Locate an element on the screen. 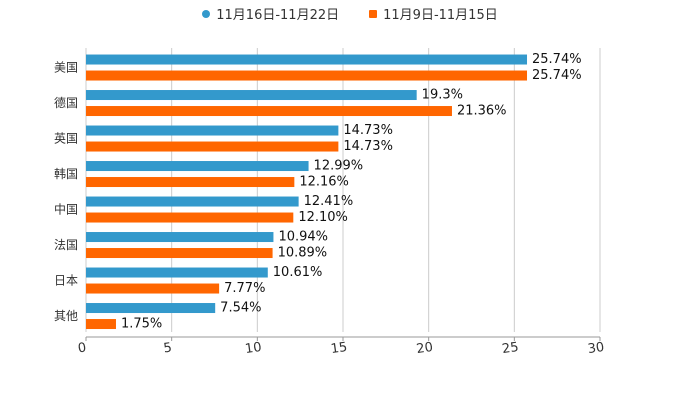 The image size is (700, 400). legend-item-series-2: 11月9日-11月15日 is located at coordinates (433, 13).